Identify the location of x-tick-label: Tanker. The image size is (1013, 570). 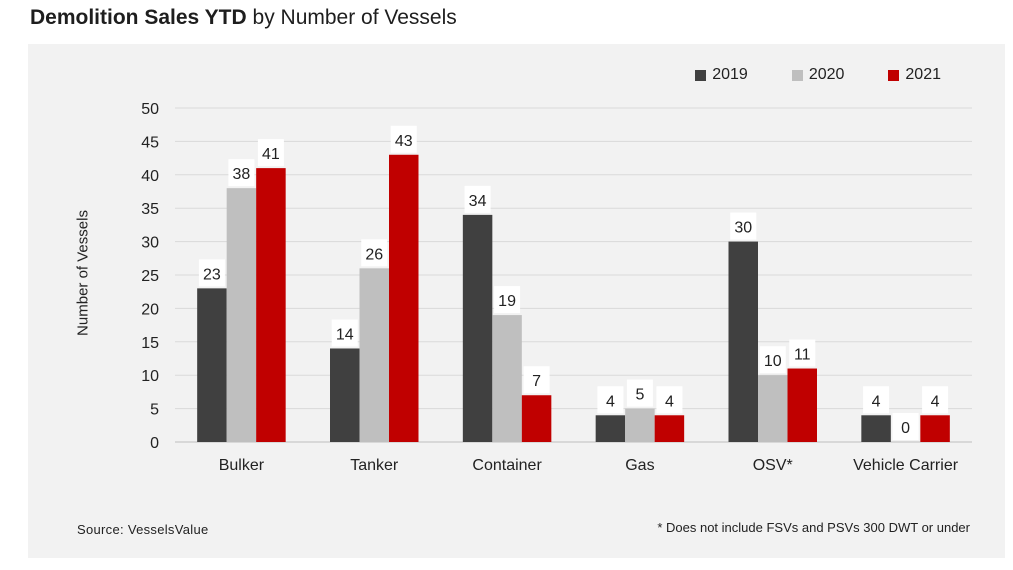
(374, 465).